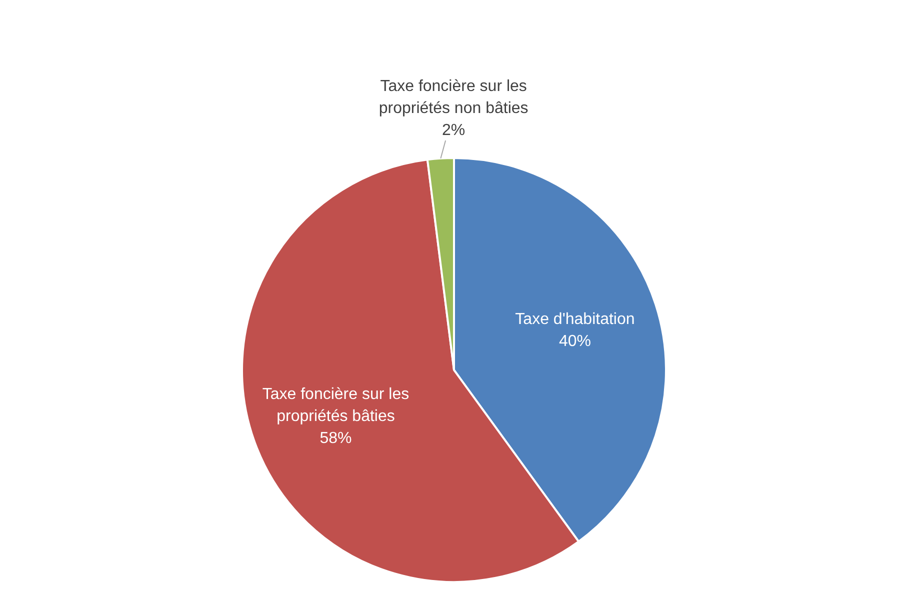 The width and height of the screenshot is (900, 592). Describe the element at coordinates (336, 439) in the screenshot. I see `data-label: 58%` at that location.